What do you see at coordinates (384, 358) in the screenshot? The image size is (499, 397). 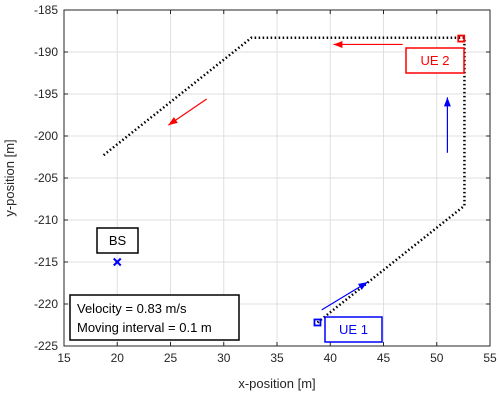 I see `x-tick-label: 45` at bounding box center [384, 358].